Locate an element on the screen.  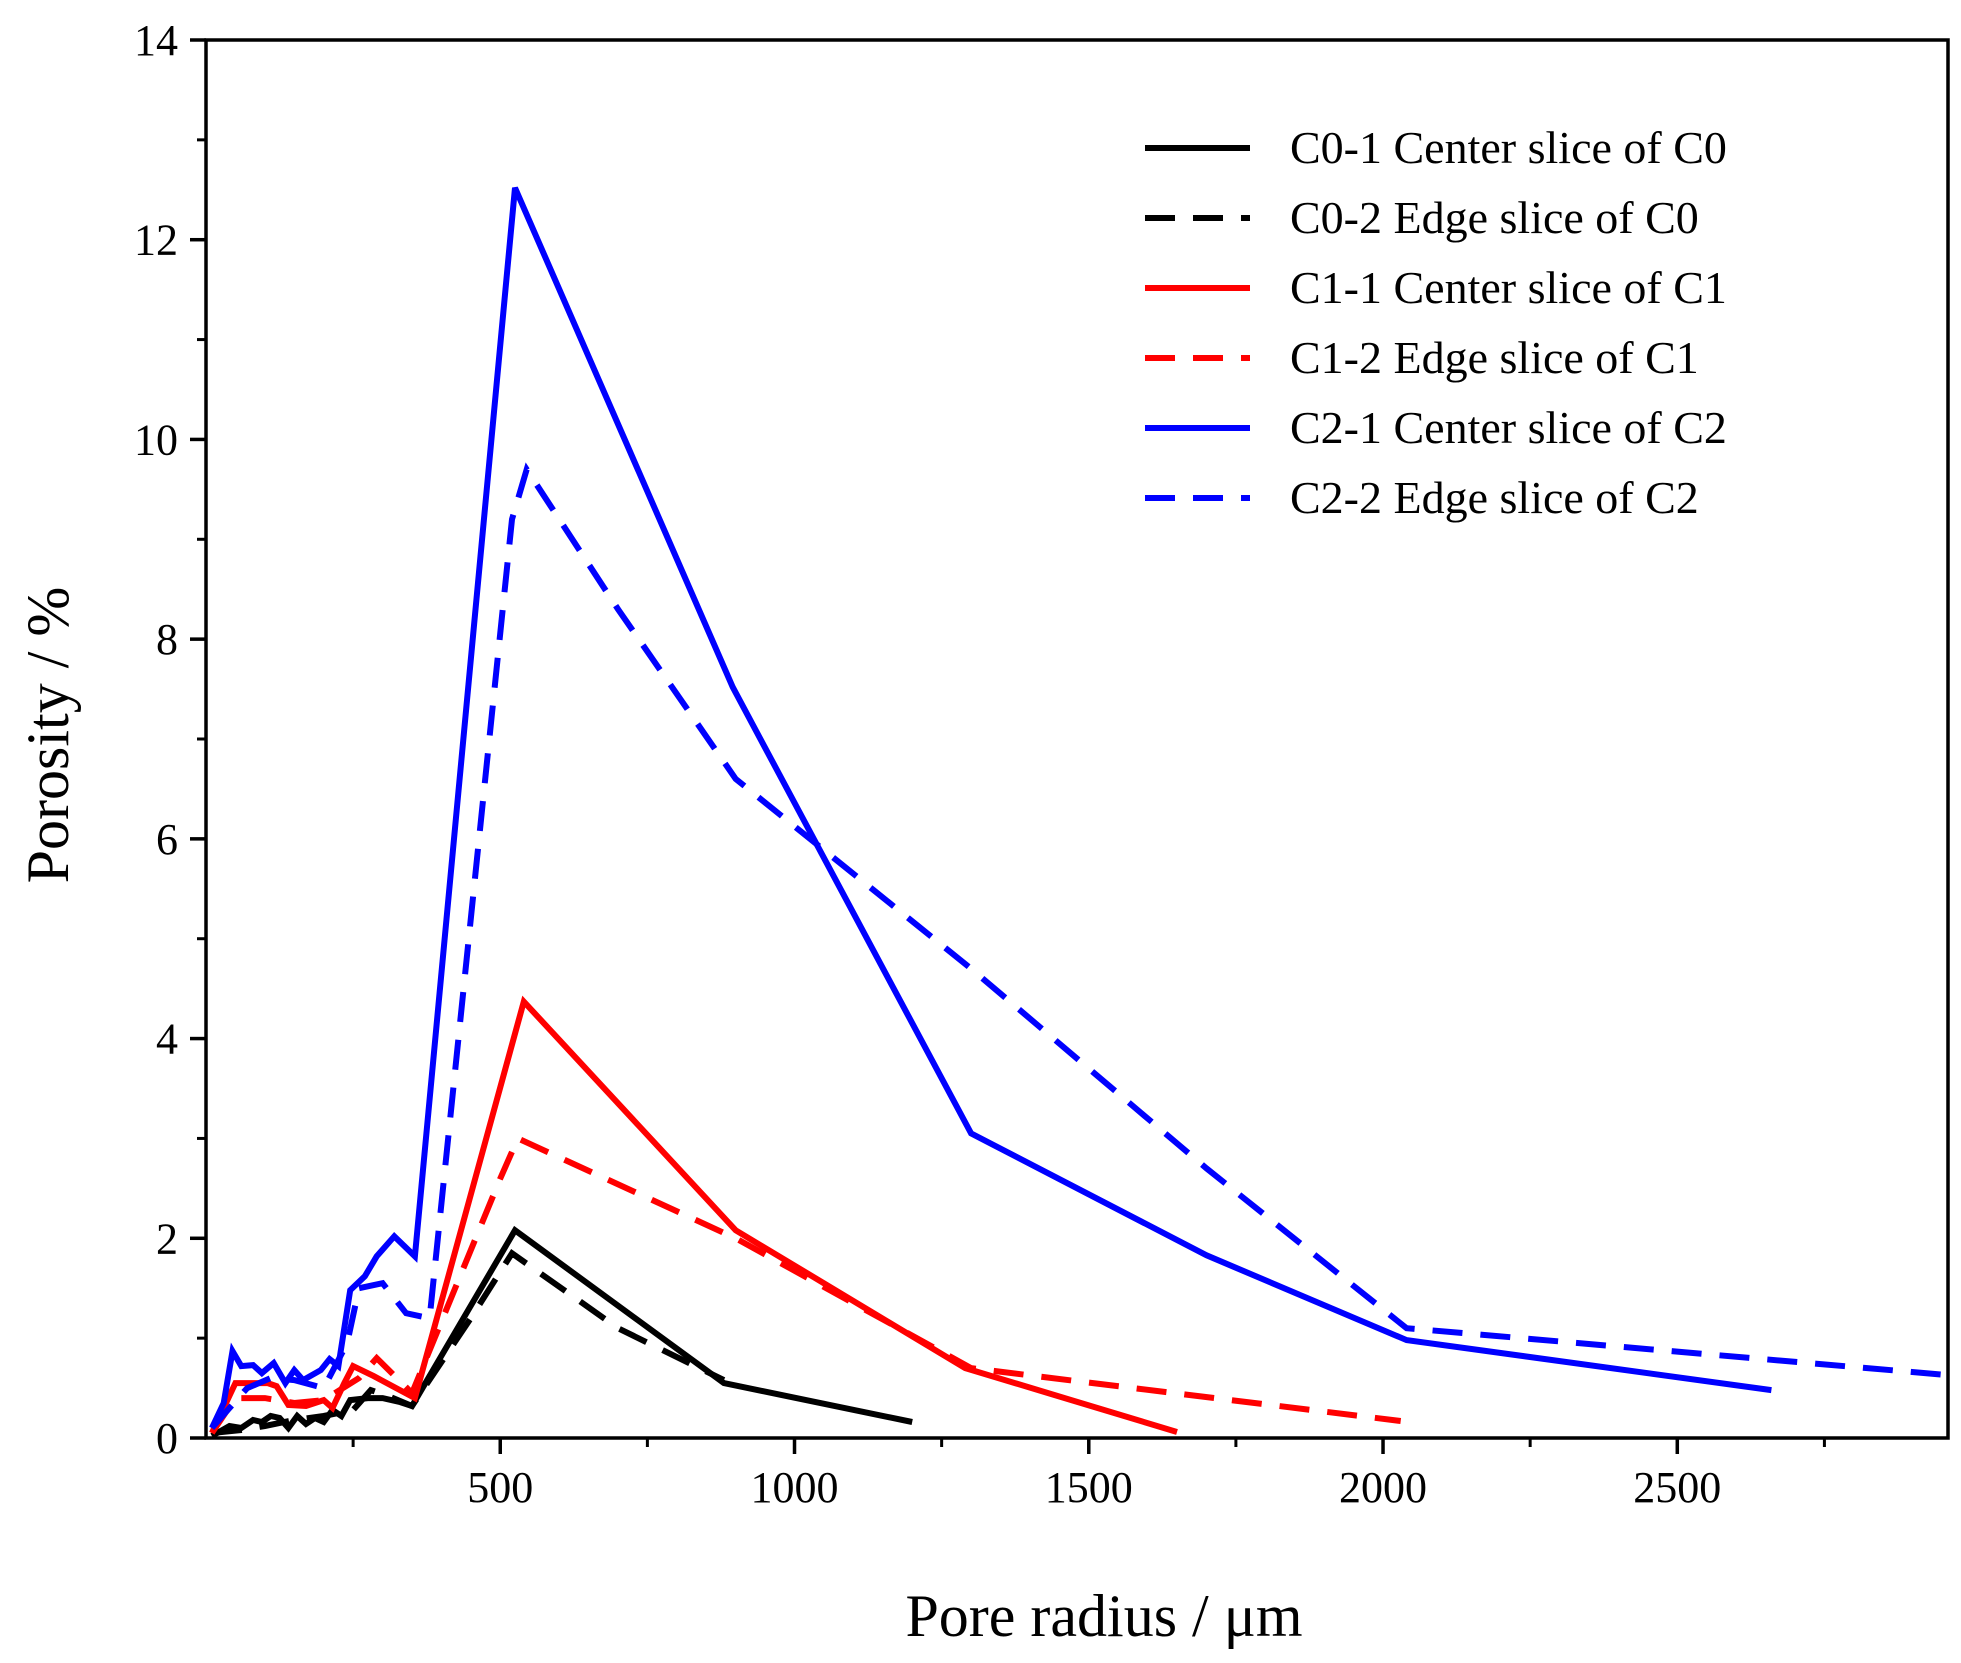
x-tick-label: 2000 is located at coordinates (1383, 1487).